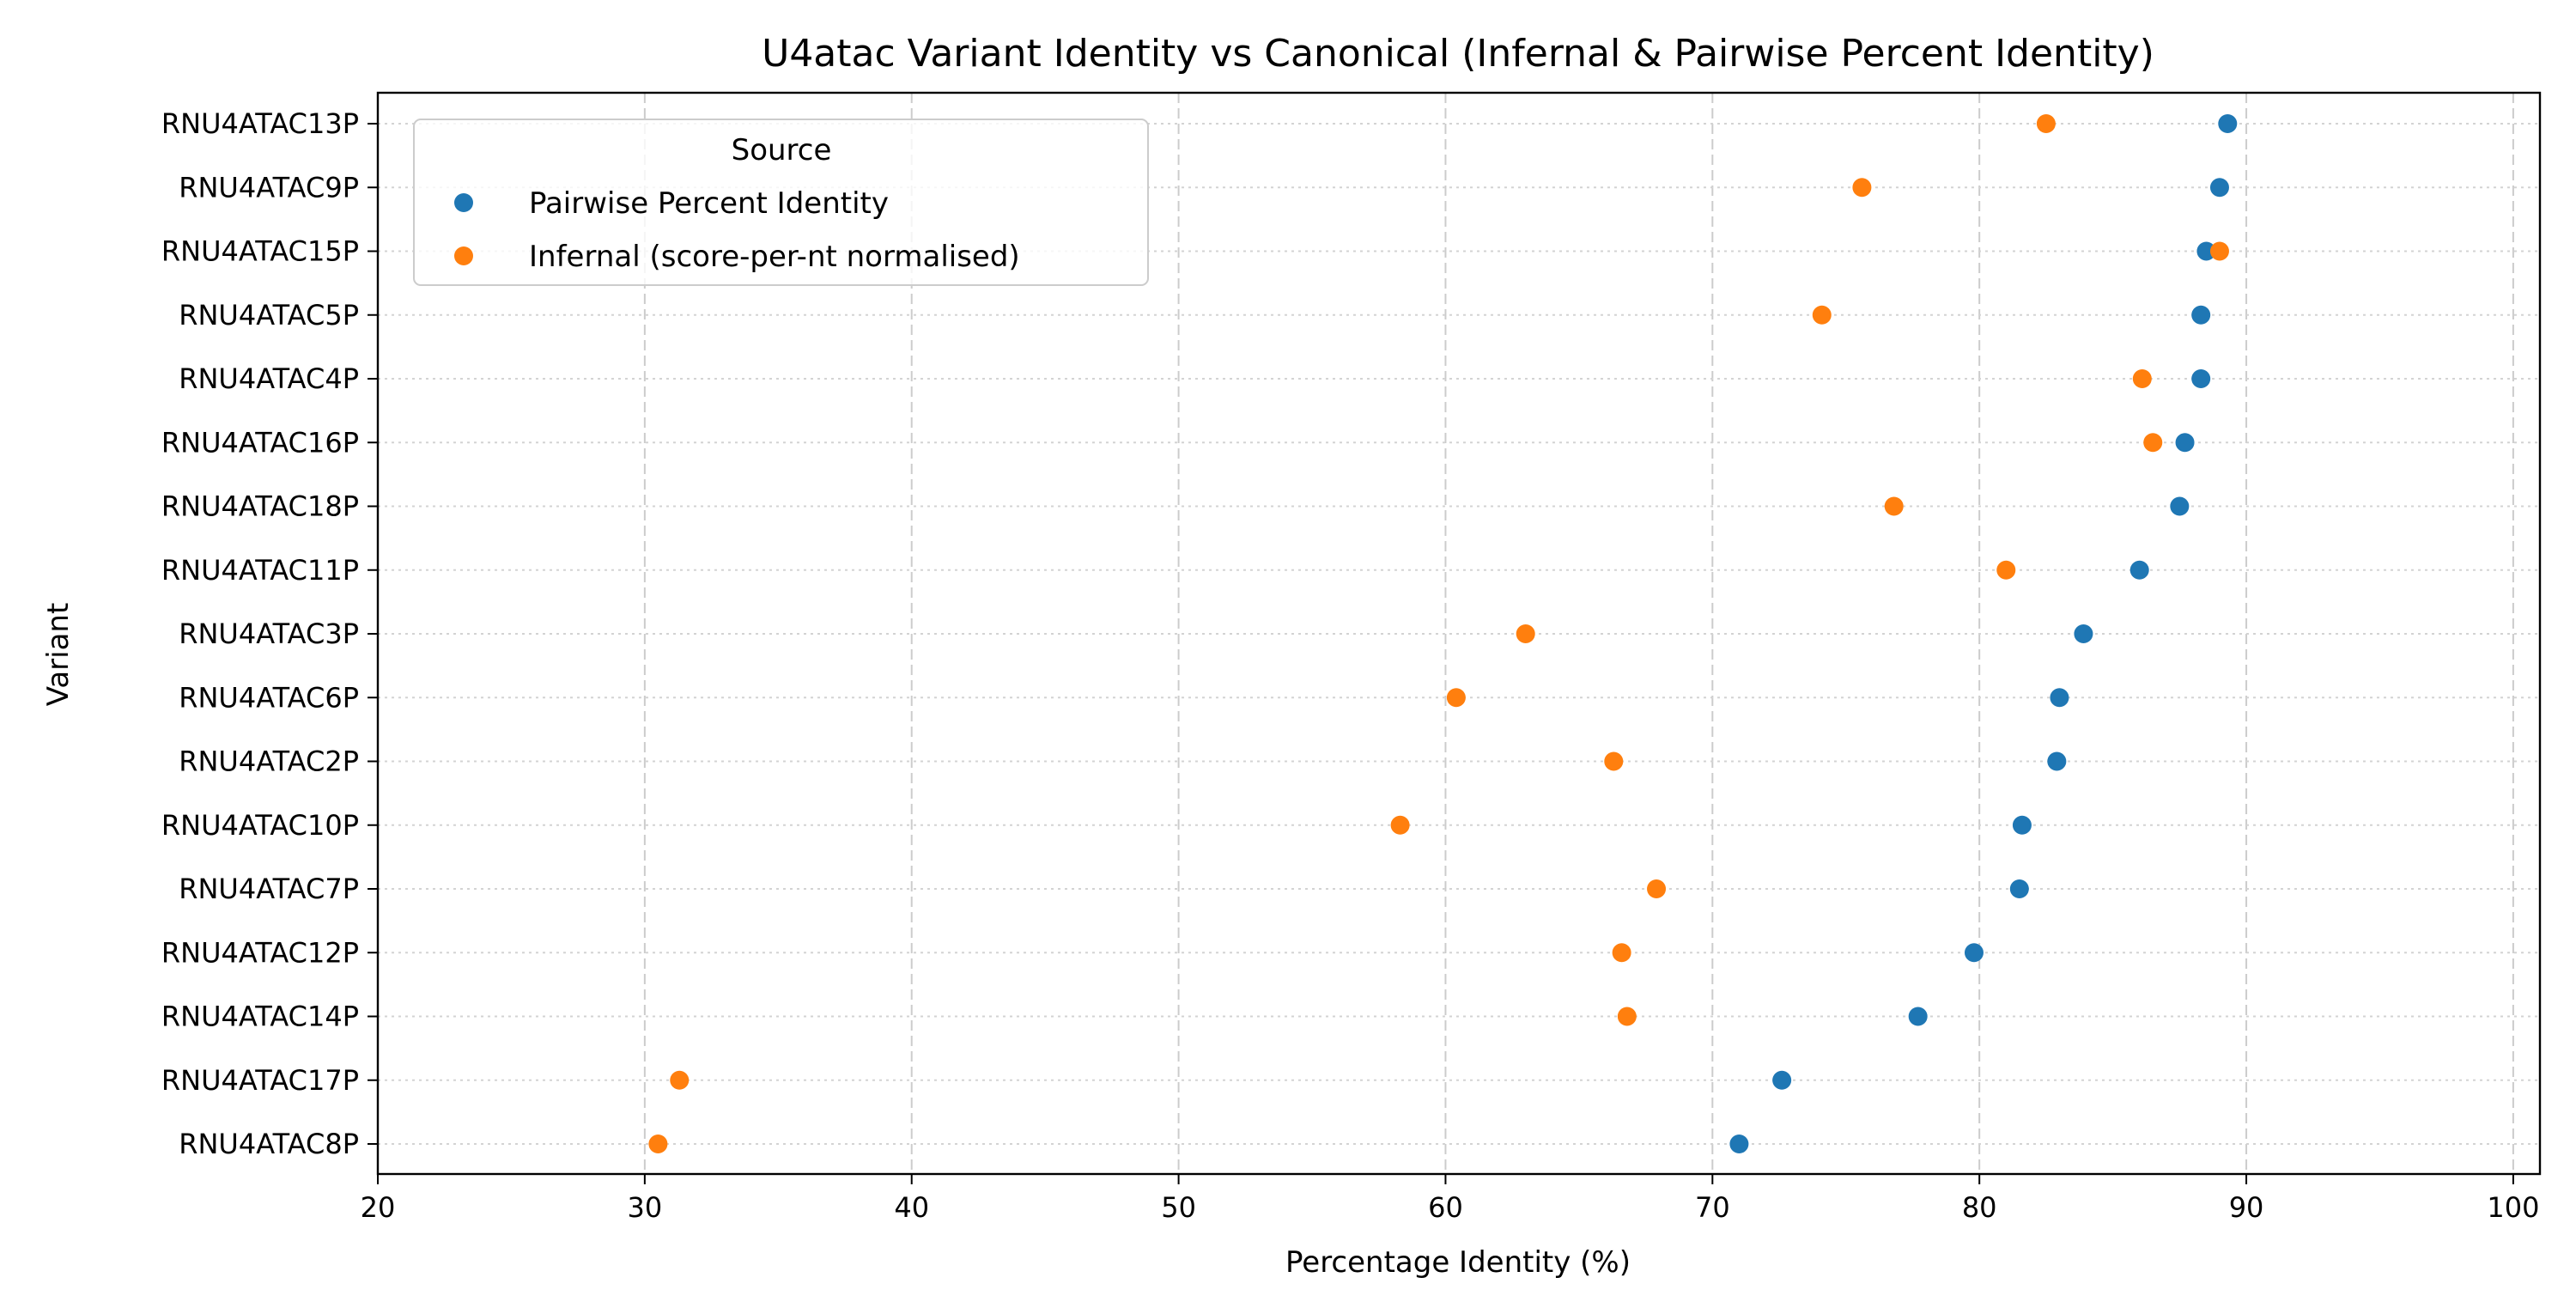  I want to click on y-tick-label: RNU4ATAC5P, so click(269, 315).